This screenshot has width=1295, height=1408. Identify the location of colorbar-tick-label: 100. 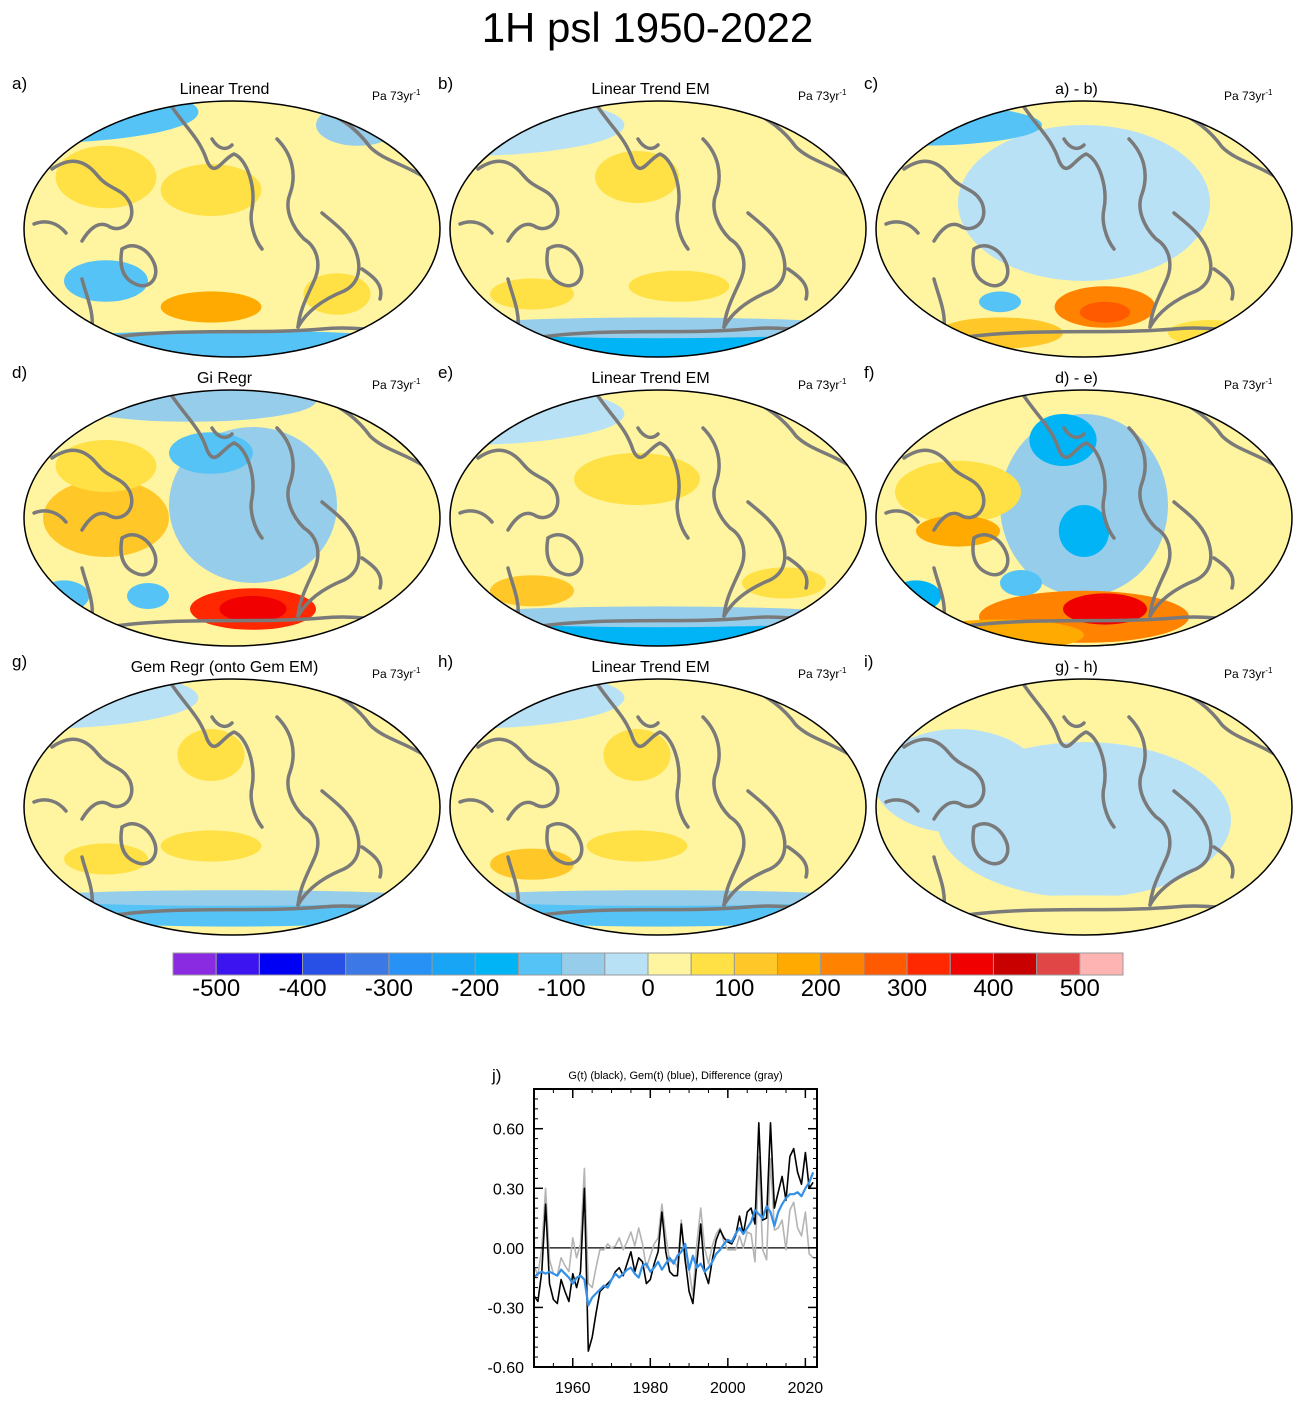
(734, 988).